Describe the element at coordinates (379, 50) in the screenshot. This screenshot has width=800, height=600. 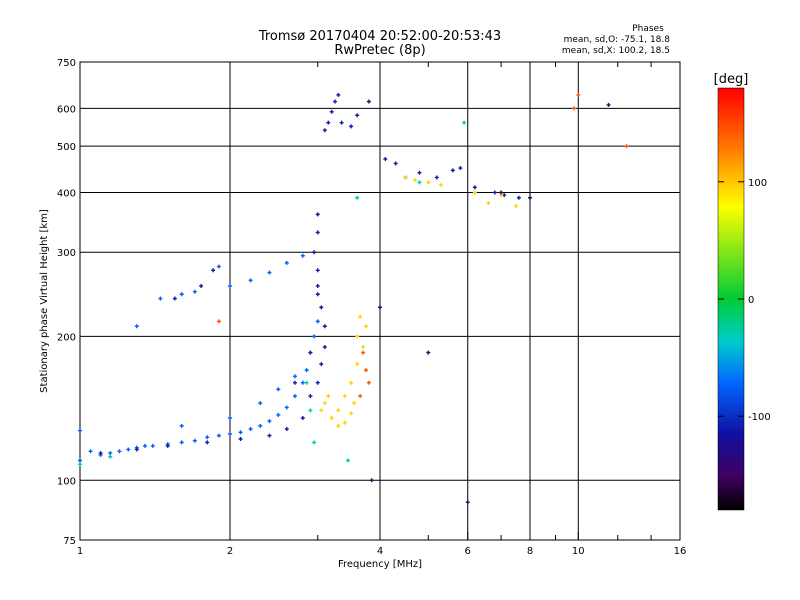
I see `chart-subtitle: RwPretec (8p)` at that location.